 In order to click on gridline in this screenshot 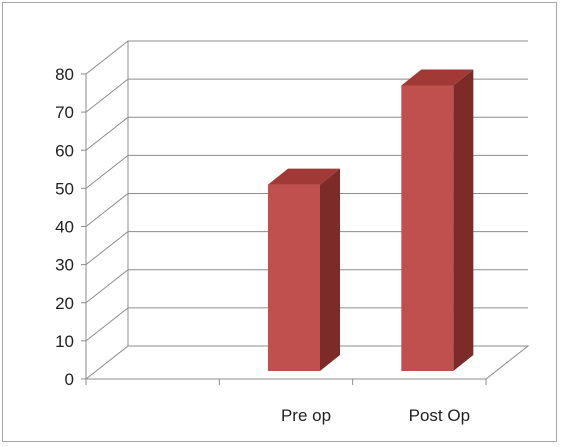, I will do `click(306, 57)`.